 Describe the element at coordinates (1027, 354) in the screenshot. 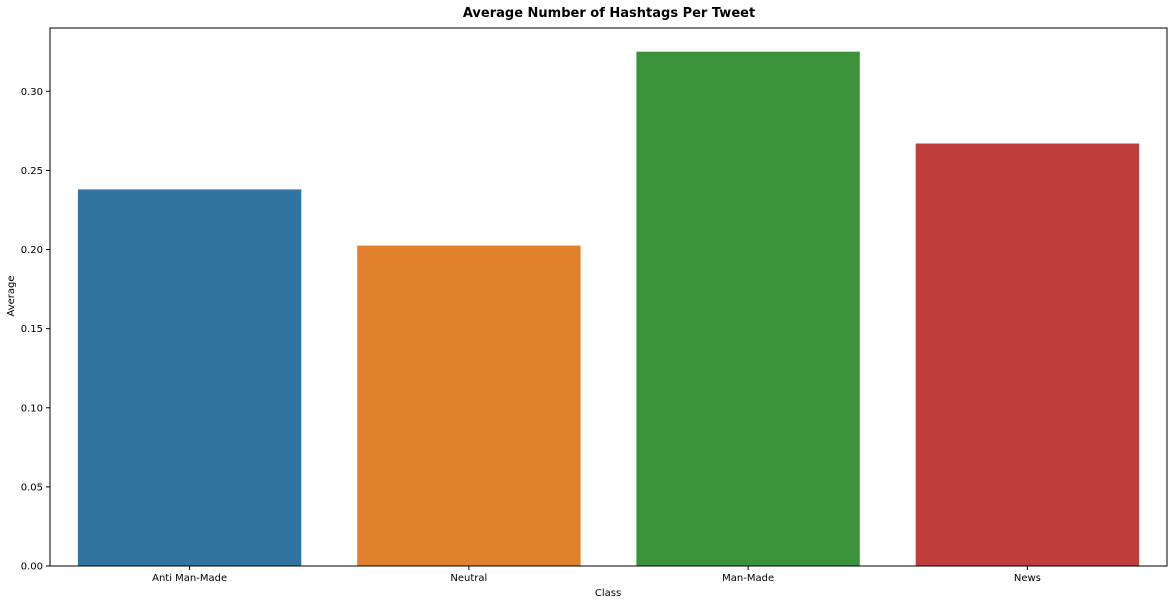

I see `bar-news` at that location.